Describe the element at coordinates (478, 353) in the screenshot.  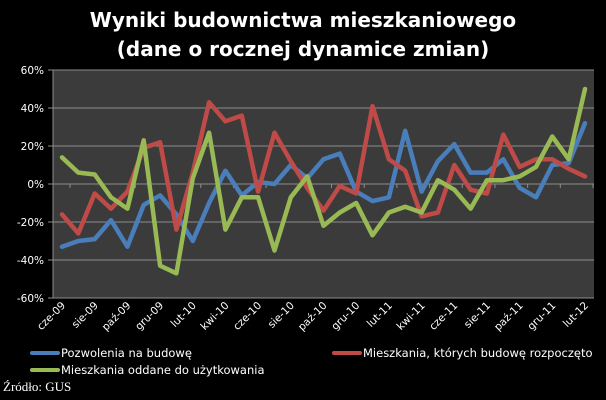
I see `legend-label: Mieszkania, których budowę rozpoczęto` at that location.